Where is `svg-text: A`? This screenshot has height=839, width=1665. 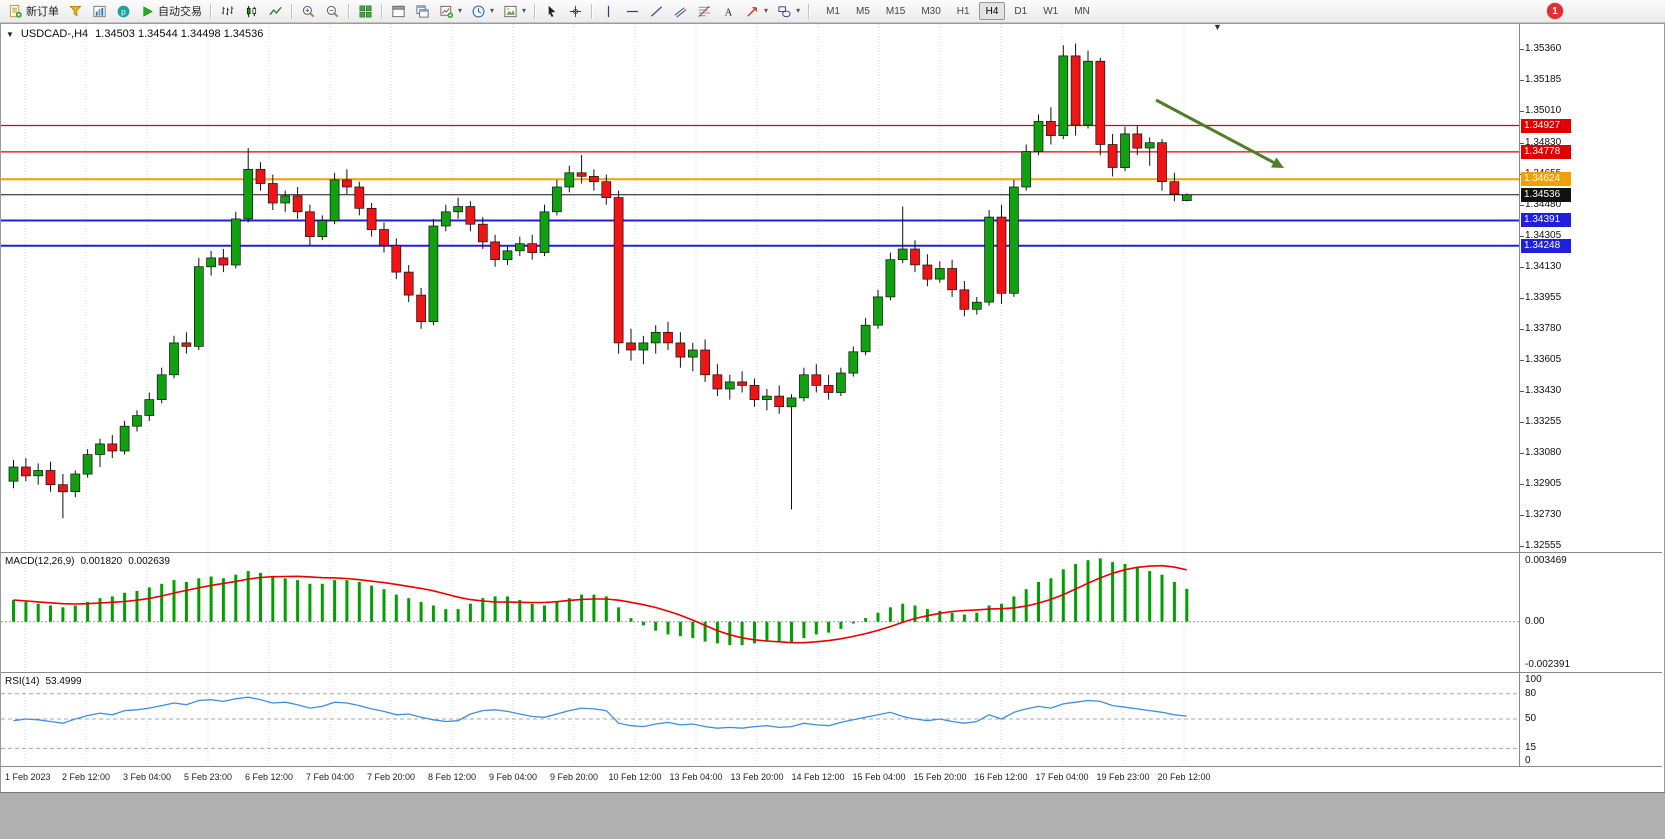
svg-text: A is located at coordinates (729, 12).